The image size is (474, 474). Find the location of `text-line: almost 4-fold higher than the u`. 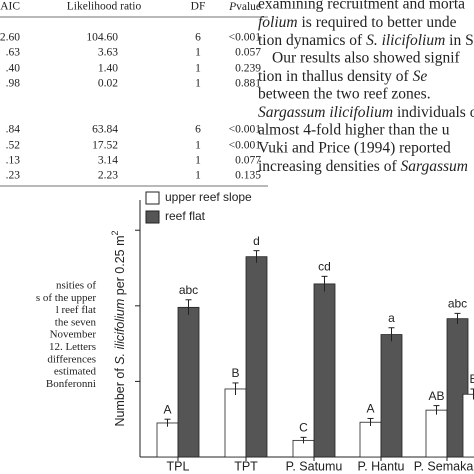

text-line: almost 4-fold higher than the u is located at coordinates (354, 130).